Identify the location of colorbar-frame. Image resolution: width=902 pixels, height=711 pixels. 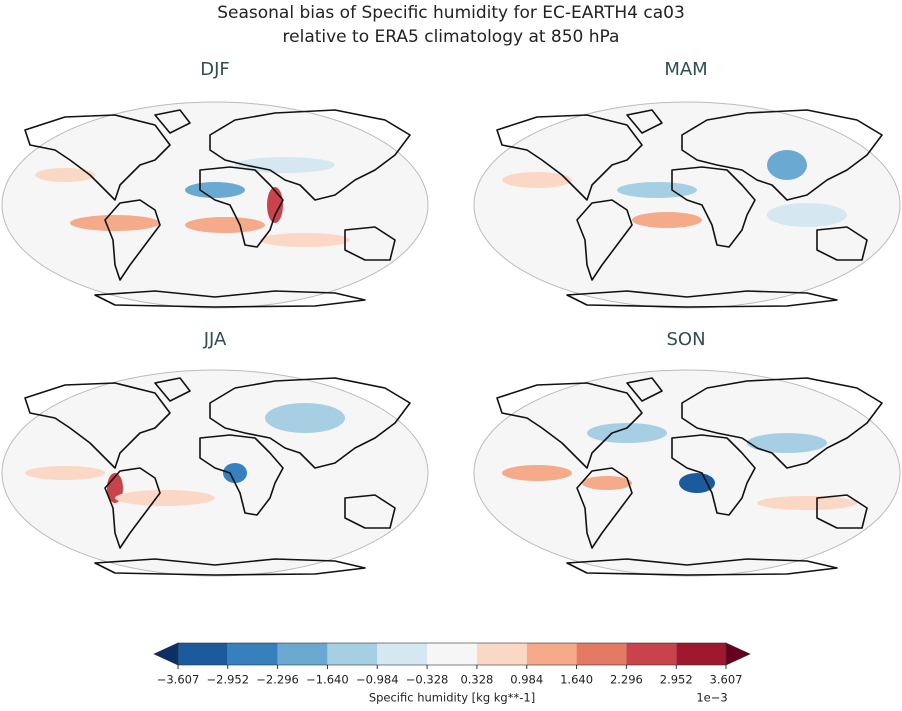
(452, 654).